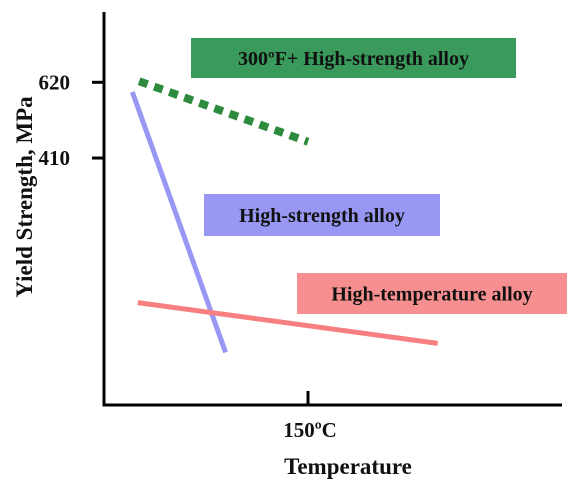 This screenshot has width=570, height=483. Describe the element at coordinates (348, 466) in the screenshot. I see `x-axis-title: Temperature` at that location.